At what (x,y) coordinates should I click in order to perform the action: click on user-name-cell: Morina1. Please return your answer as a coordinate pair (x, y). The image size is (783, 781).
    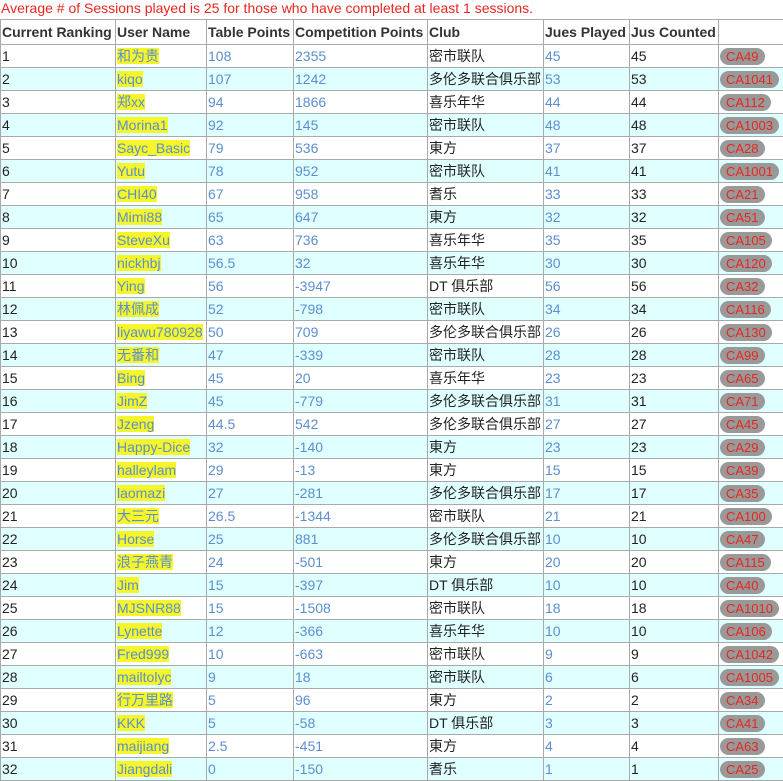
    Looking at the image, I should click on (161, 125).